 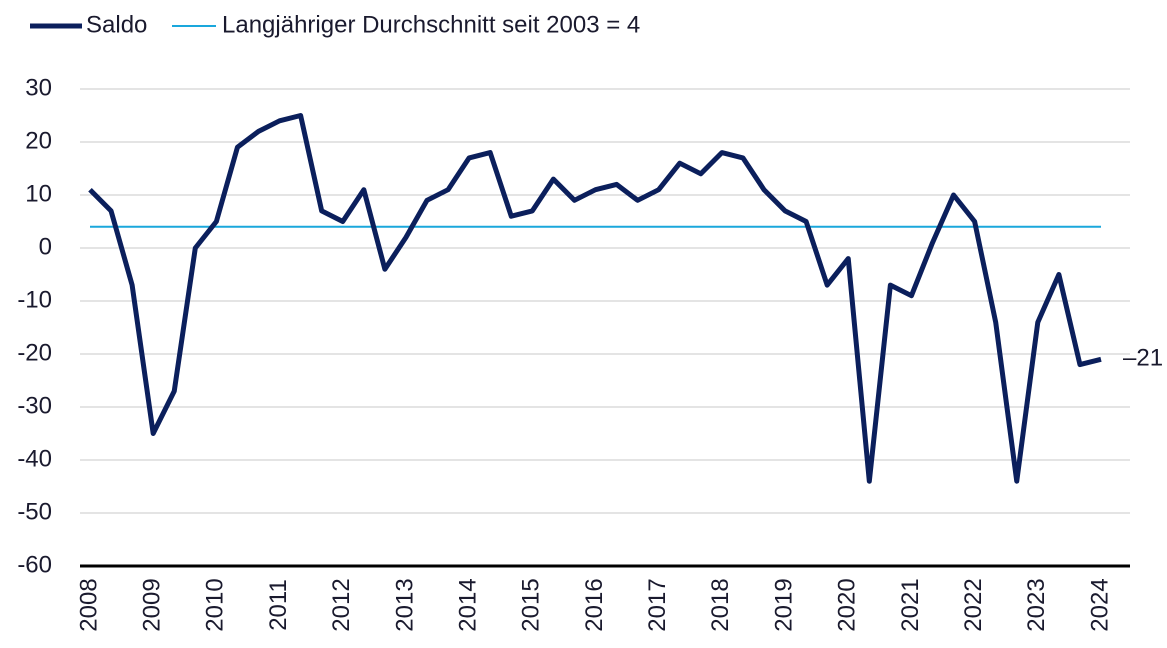 What do you see at coordinates (404, 604) in the screenshot?
I see `x-tick-label: 2013` at bounding box center [404, 604].